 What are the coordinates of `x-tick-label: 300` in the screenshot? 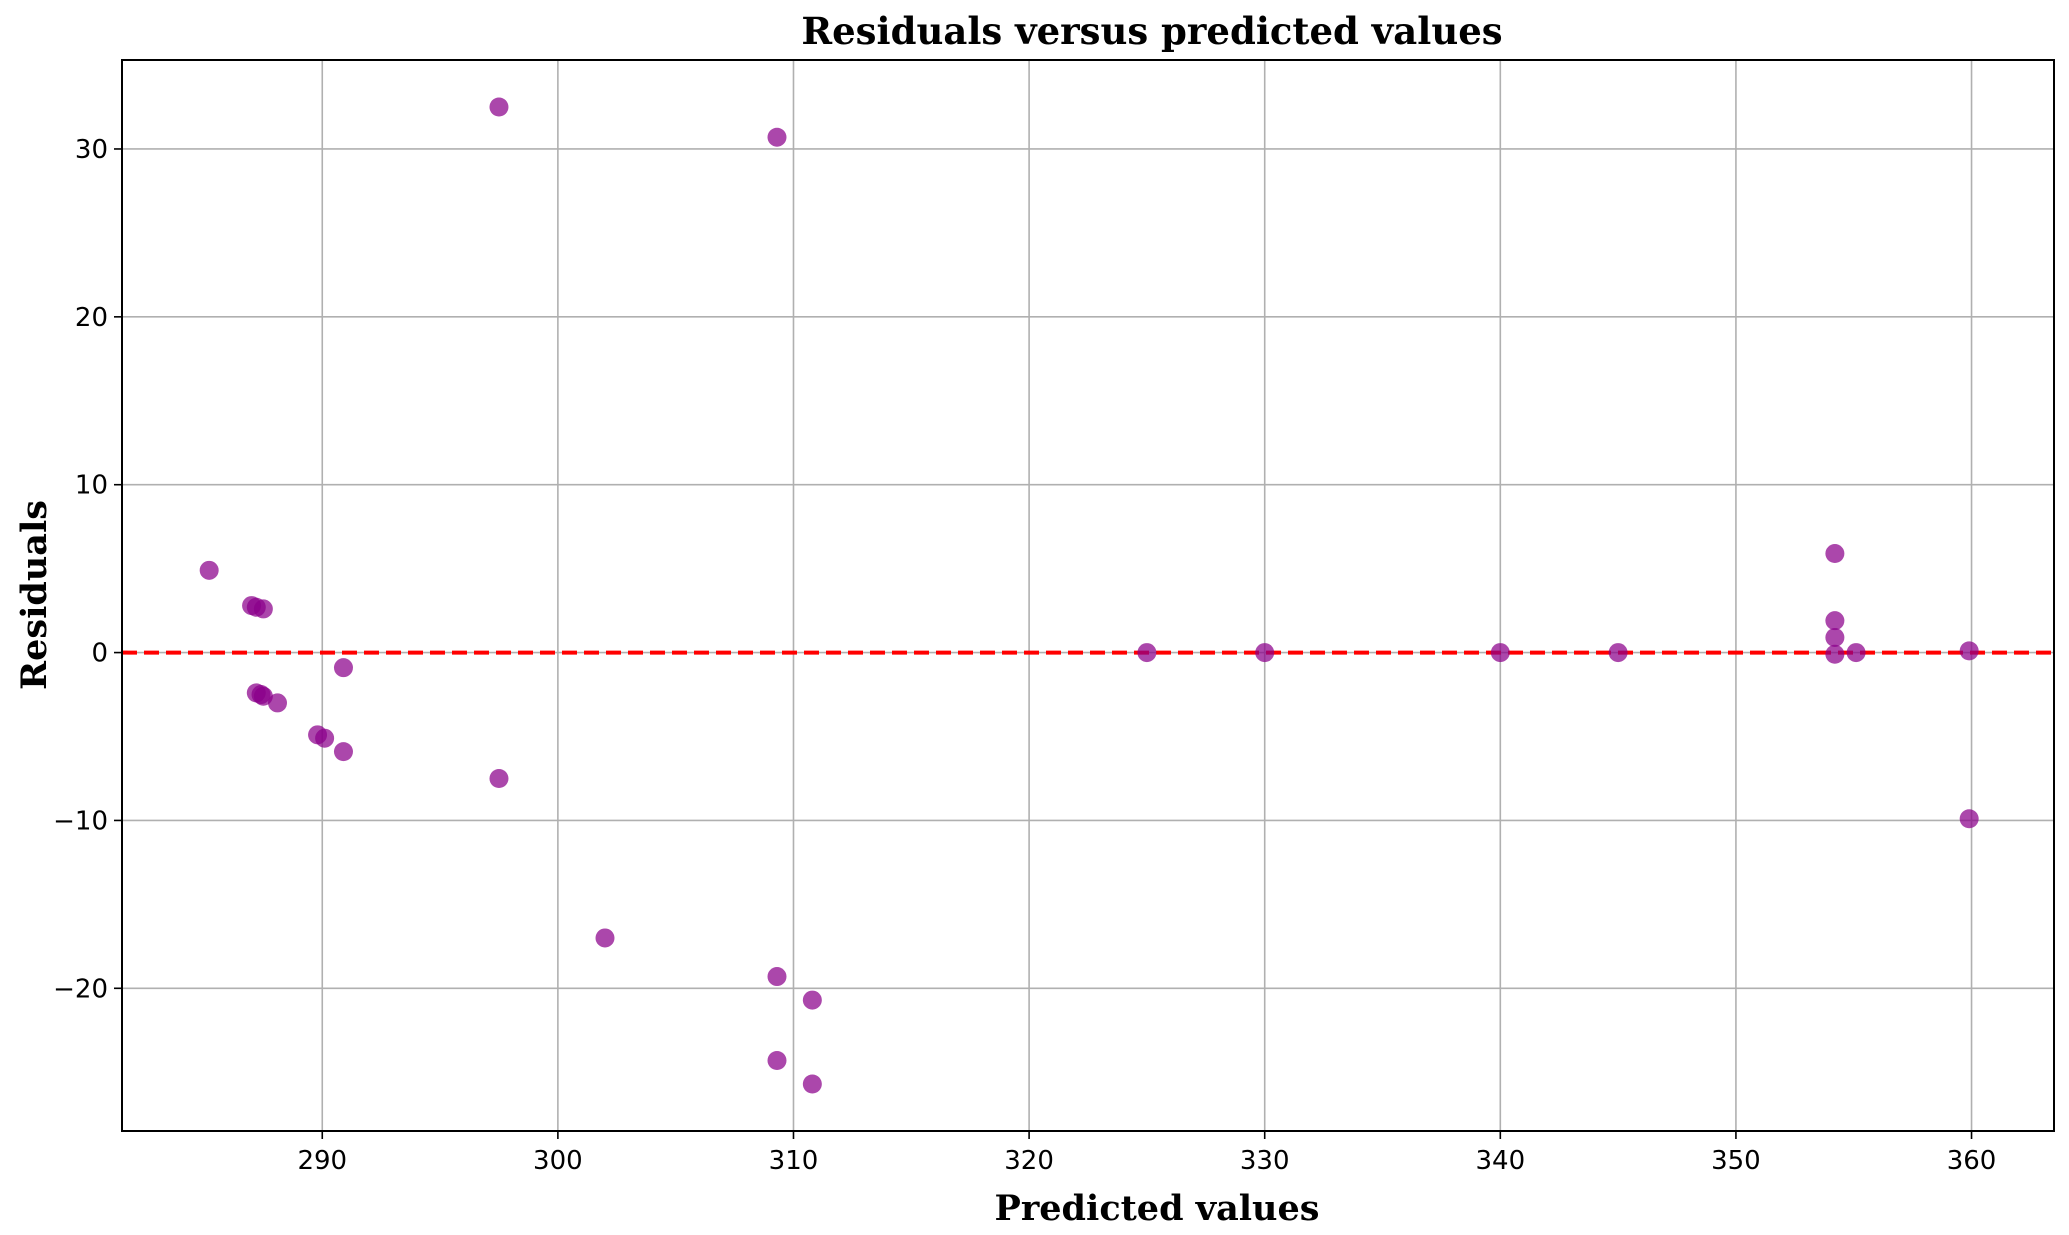 It's located at (558, 1161).